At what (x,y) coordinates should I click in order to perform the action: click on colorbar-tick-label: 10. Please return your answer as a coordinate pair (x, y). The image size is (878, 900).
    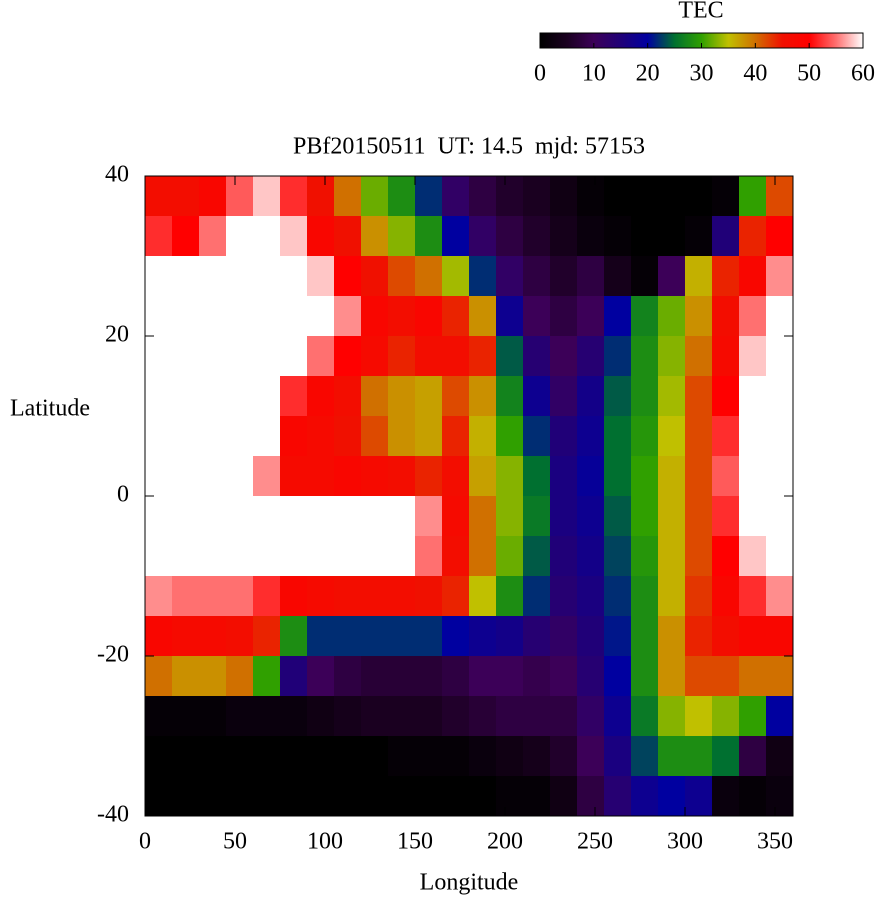
    Looking at the image, I should click on (594, 74).